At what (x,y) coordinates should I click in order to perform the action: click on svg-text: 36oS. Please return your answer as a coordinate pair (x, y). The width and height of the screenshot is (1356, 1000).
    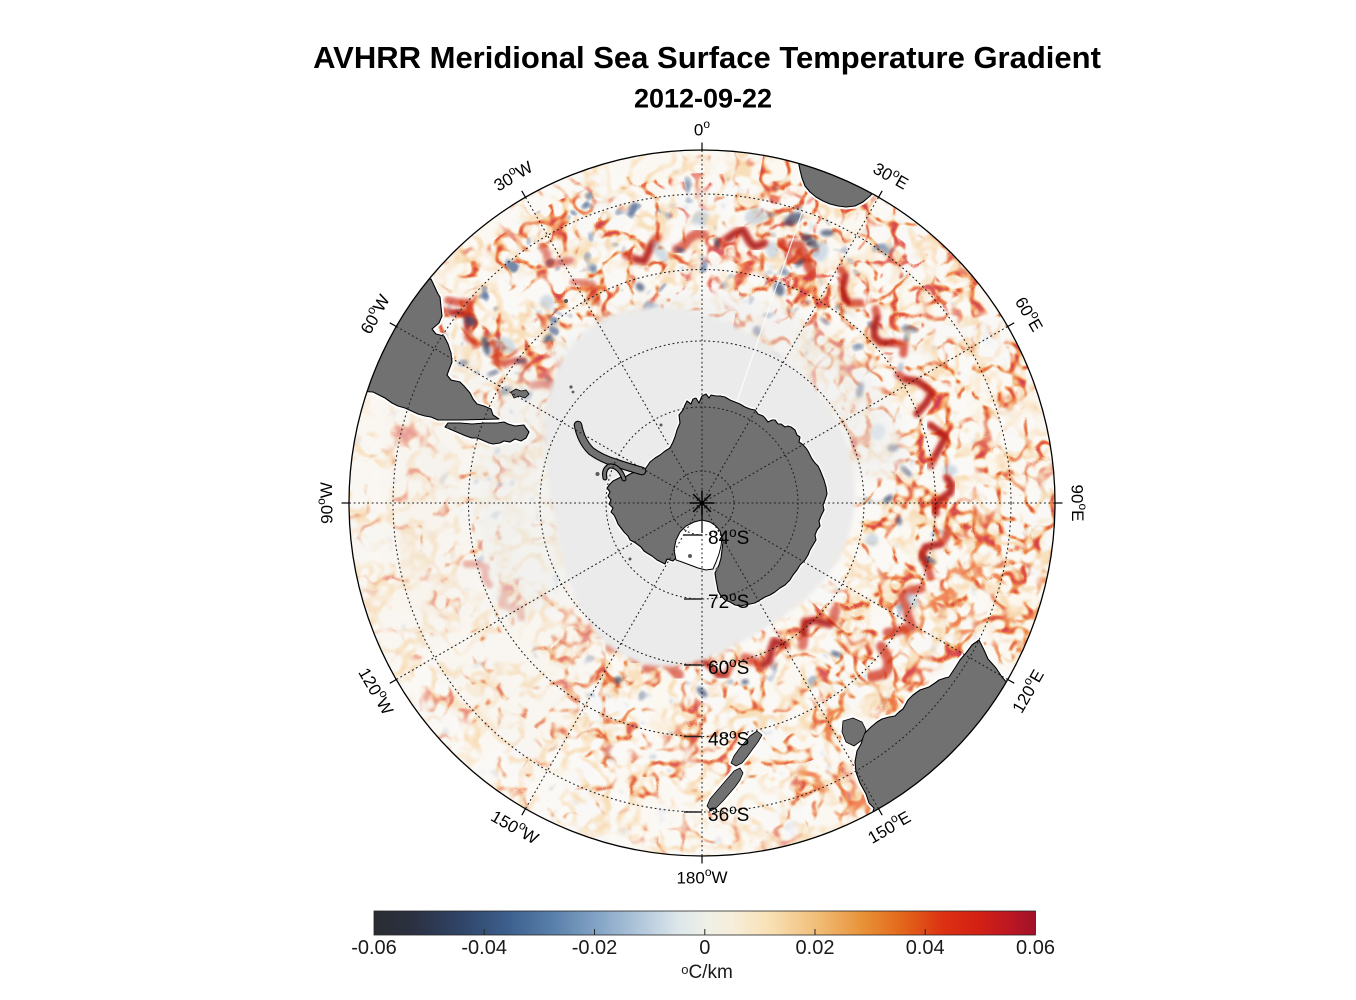
    Looking at the image, I should click on (728, 814).